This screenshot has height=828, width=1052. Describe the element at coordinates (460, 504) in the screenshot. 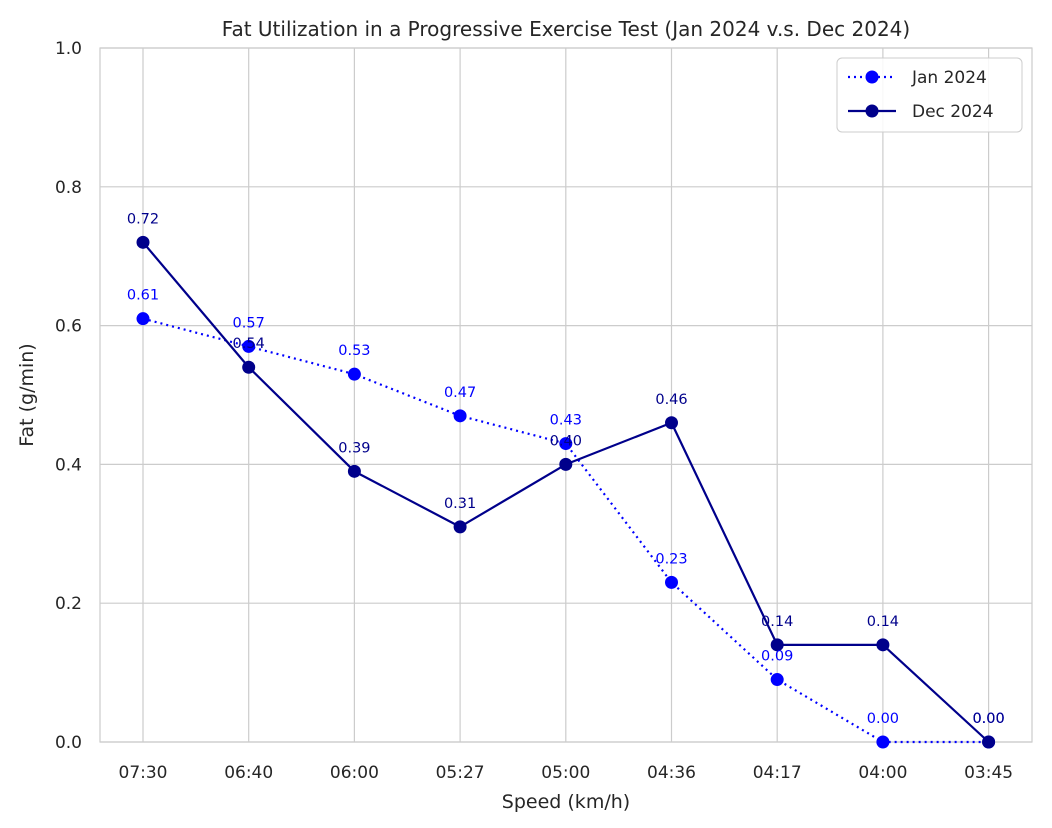

I see `data-label-dec-2024: 0.31` at that location.